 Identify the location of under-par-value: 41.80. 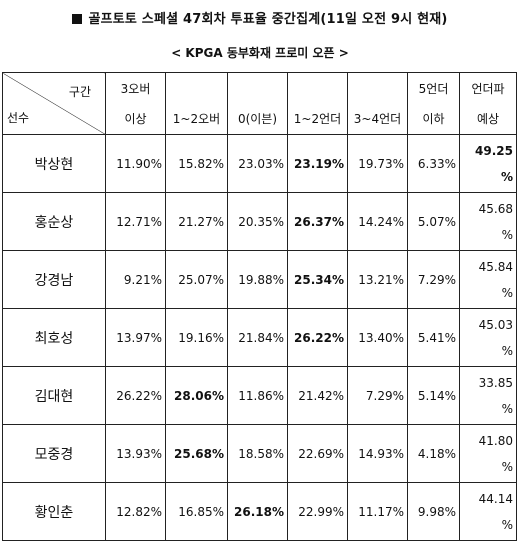
(495, 440).